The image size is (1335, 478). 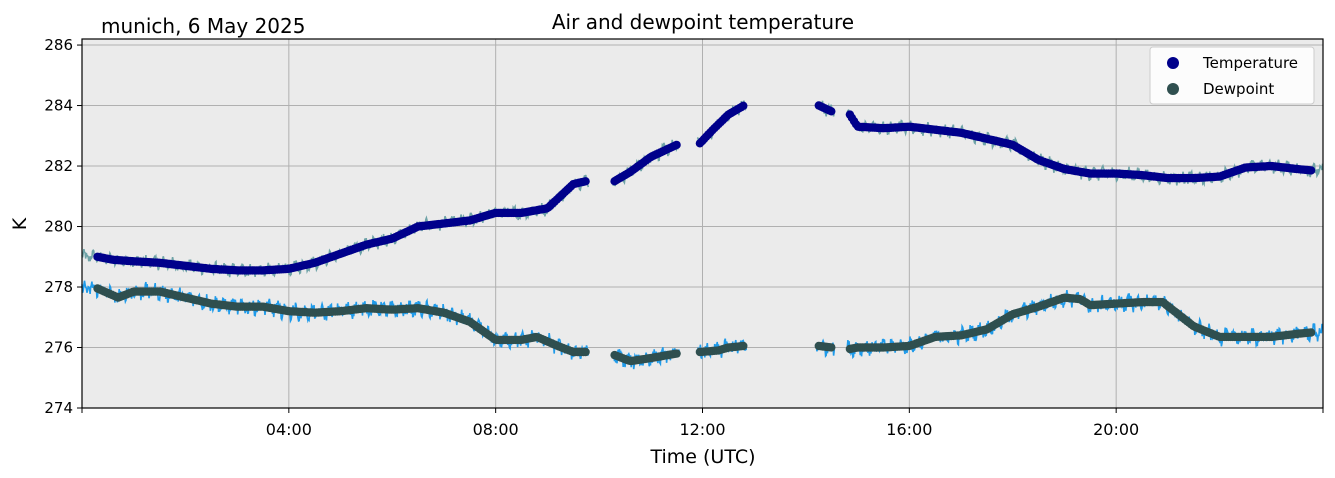 I want to click on y-tick-label: 286, so click(x=58, y=45).